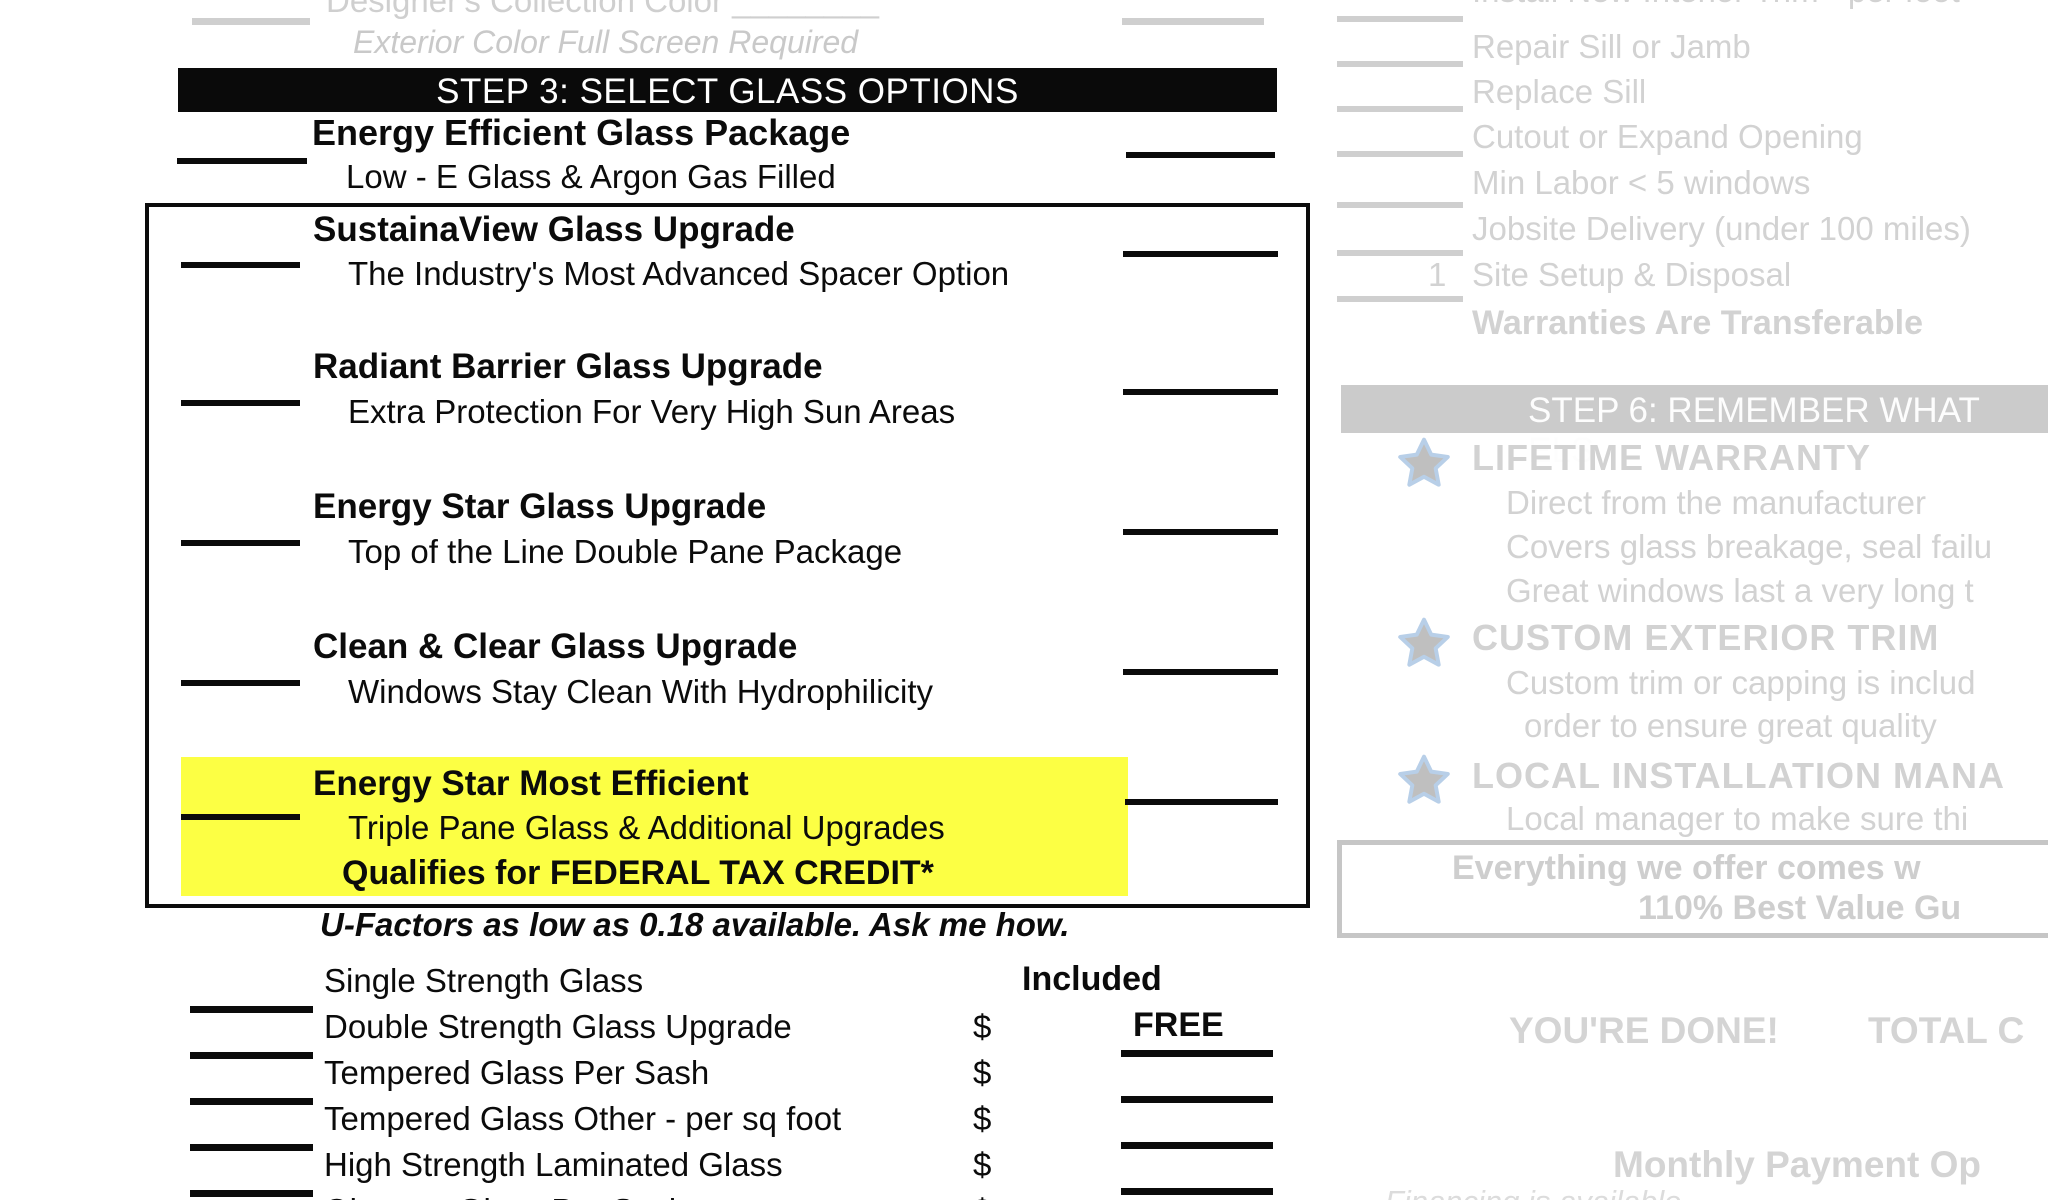 Image resolution: width=2048 pixels, height=1200 pixels. What do you see at coordinates (1671, 457) in the screenshot?
I see `feature-title: LIFETIME WARRANTY` at bounding box center [1671, 457].